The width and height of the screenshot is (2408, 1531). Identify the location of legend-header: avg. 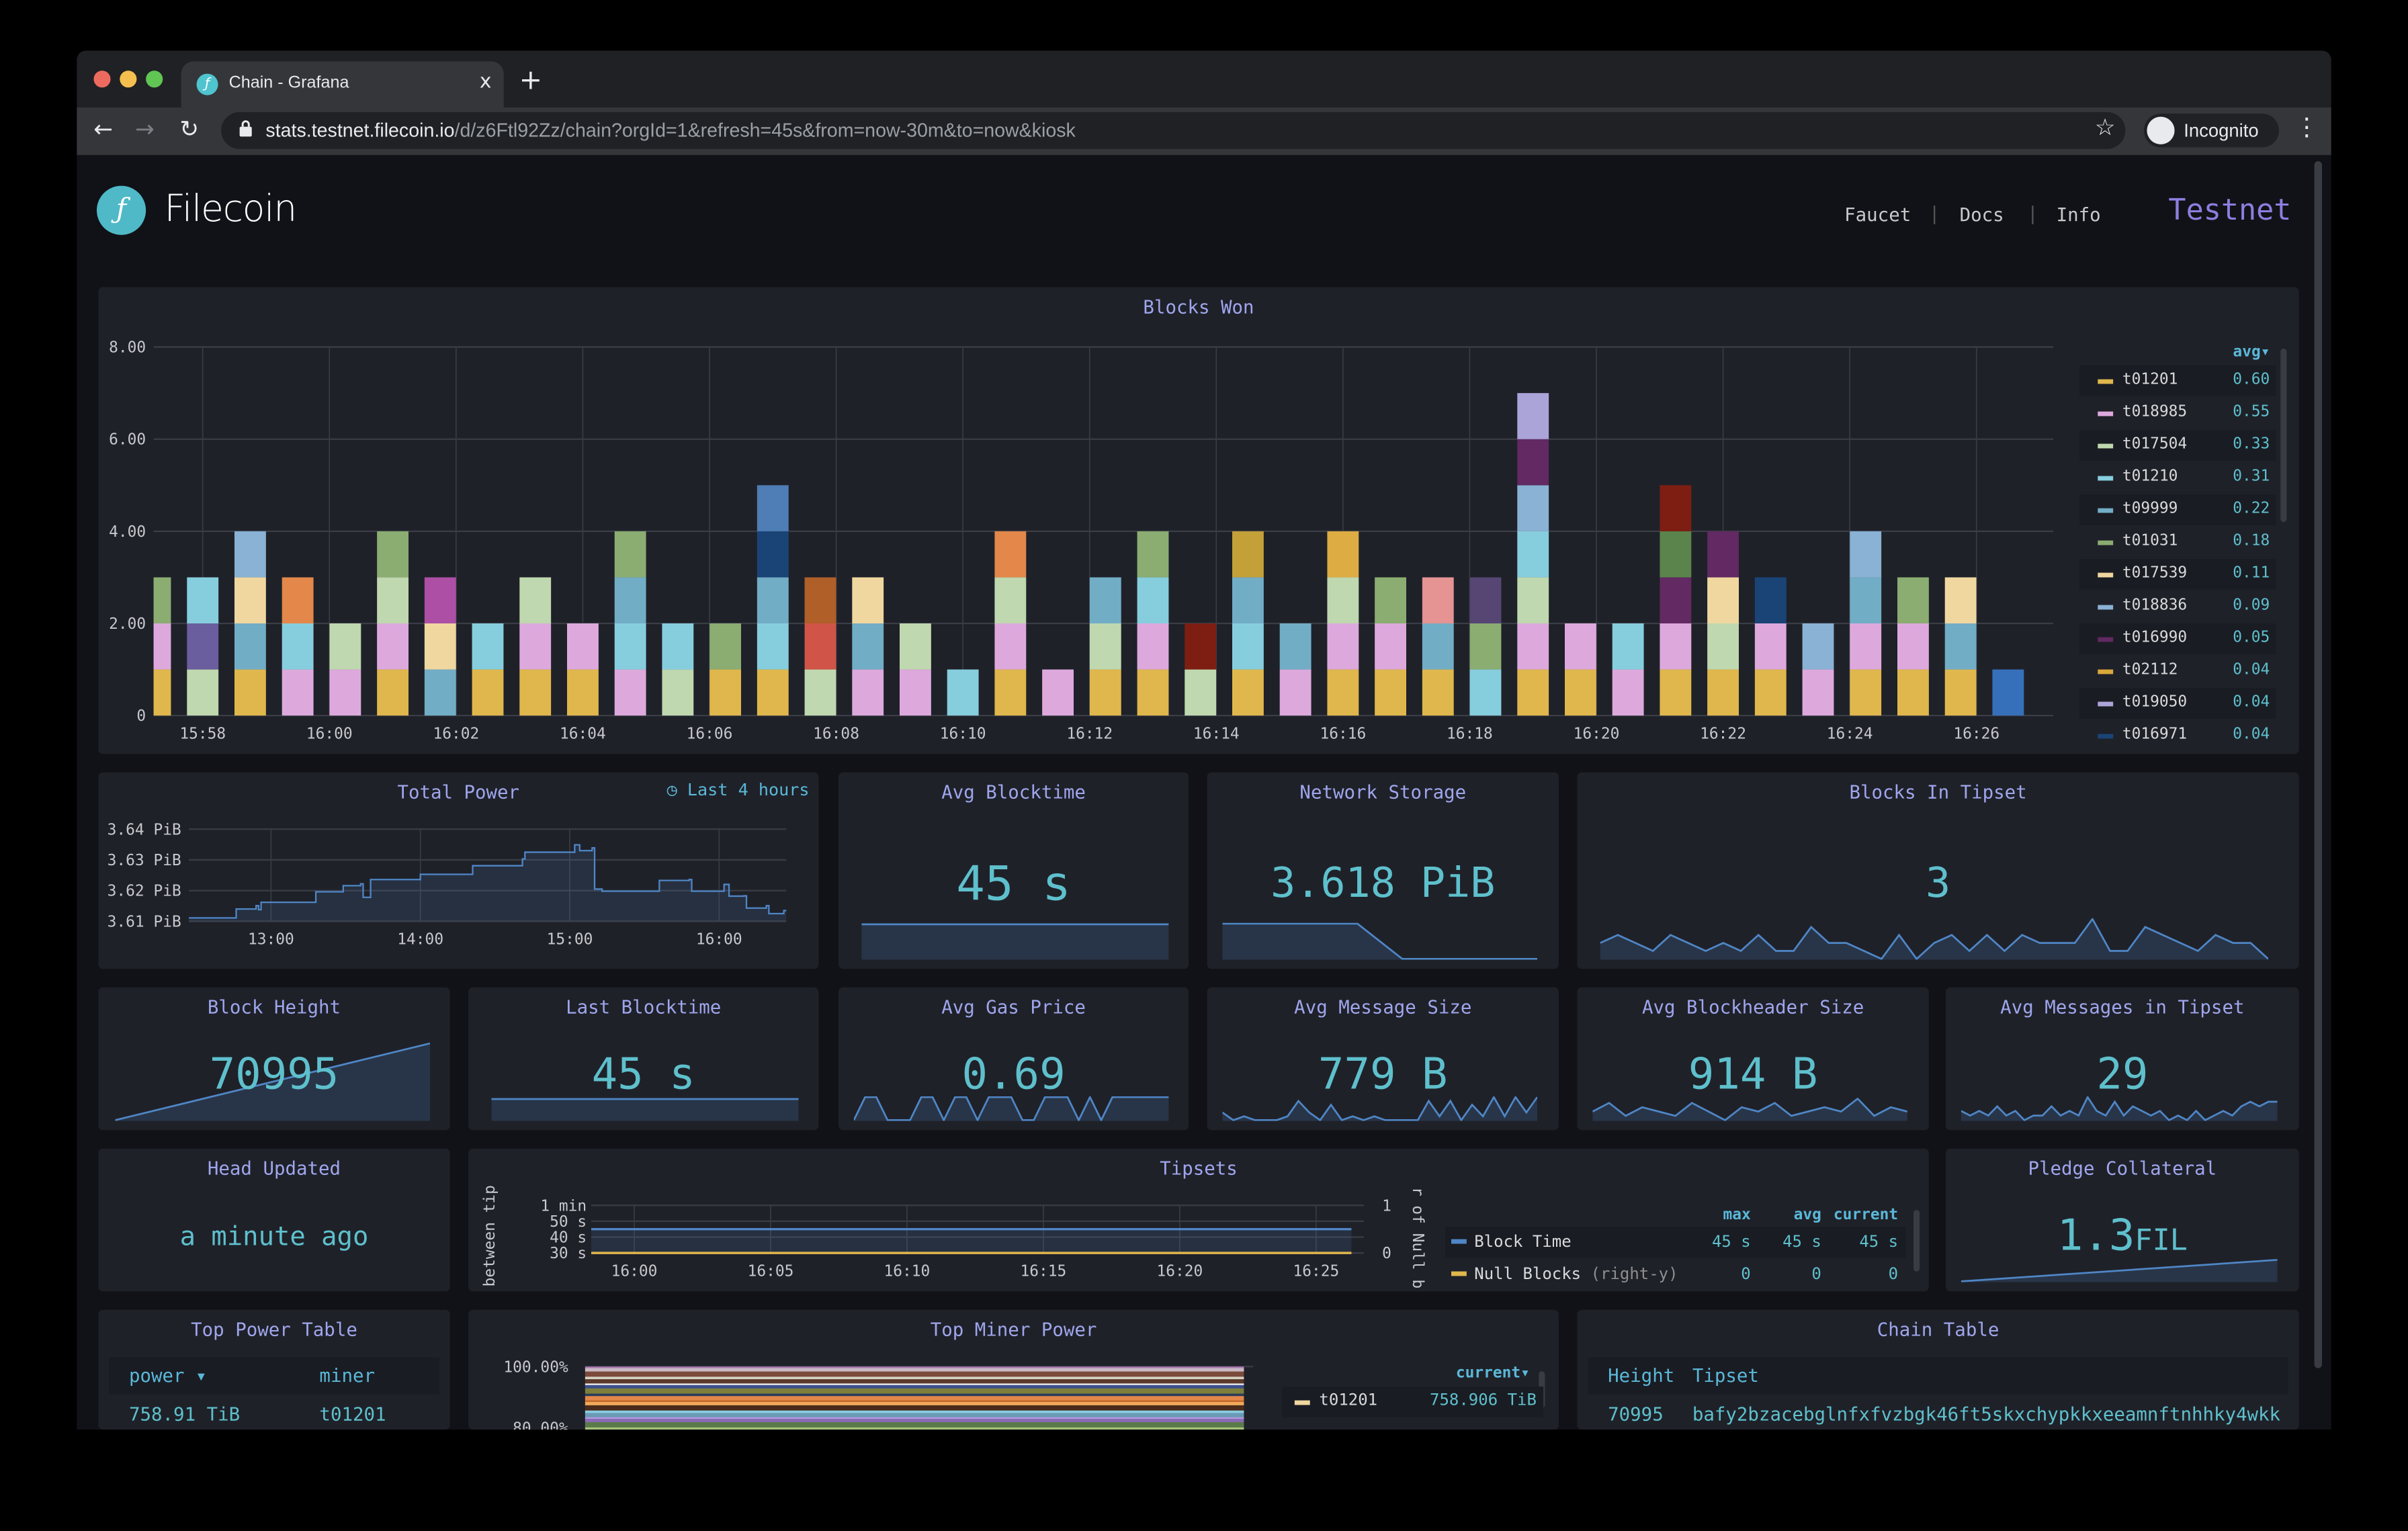
(1807, 1214).